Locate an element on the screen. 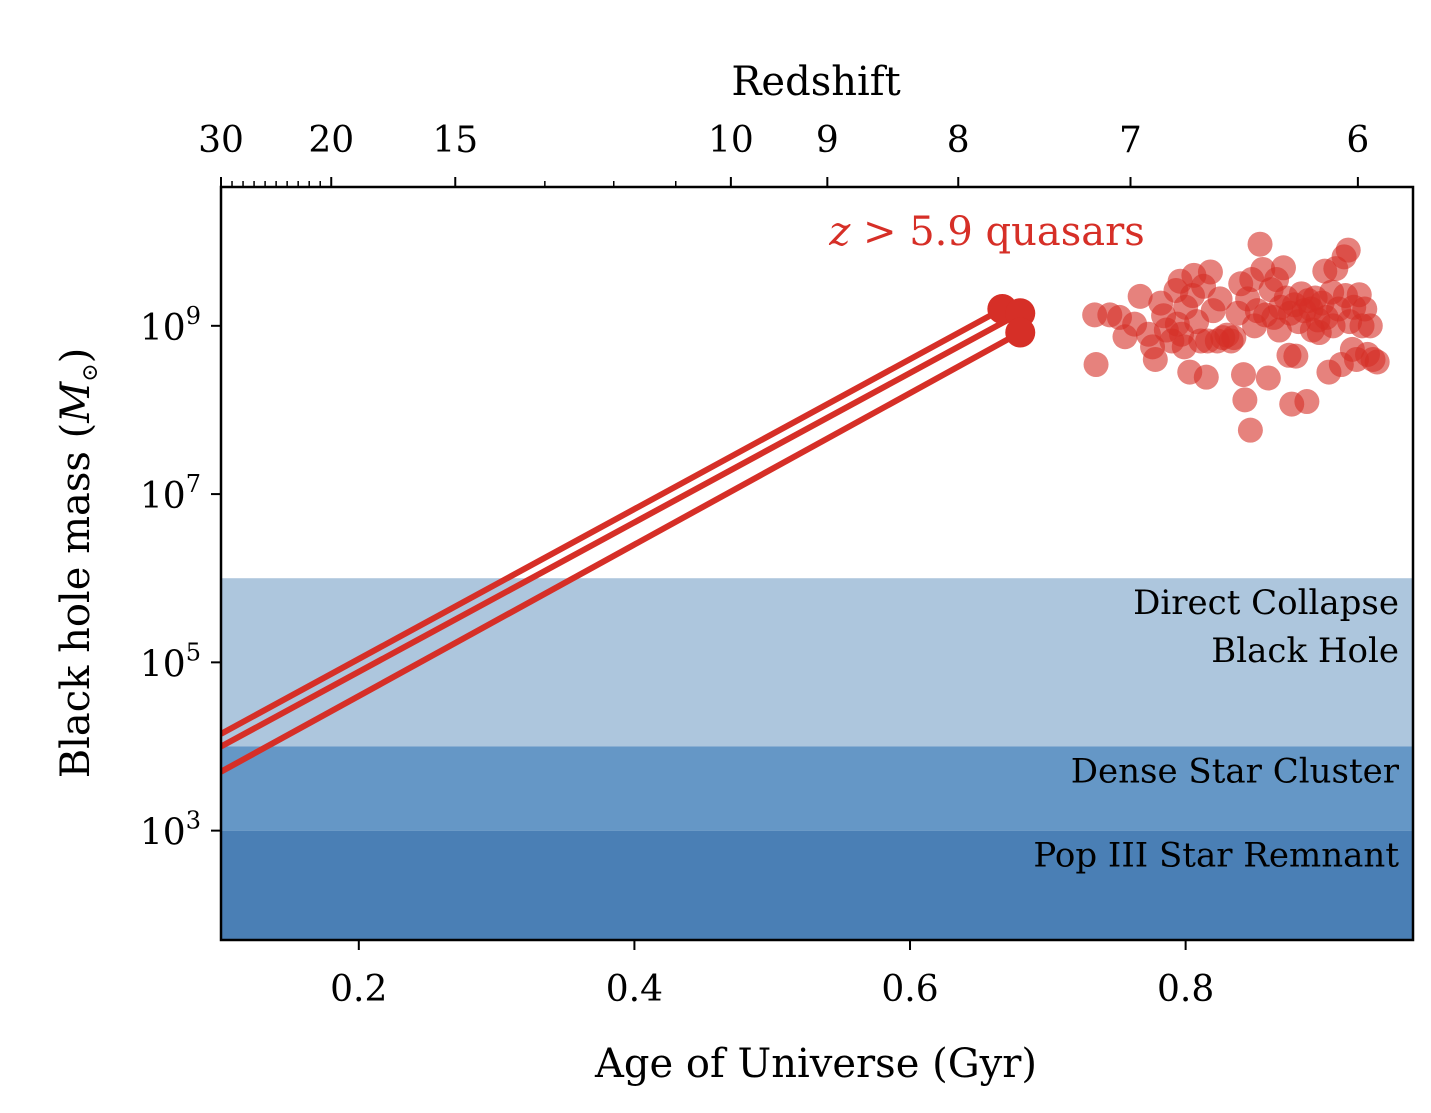 The width and height of the screenshot is (1431, 1113). x-tick-label: 0.2 is located at coordinates (358, 989).